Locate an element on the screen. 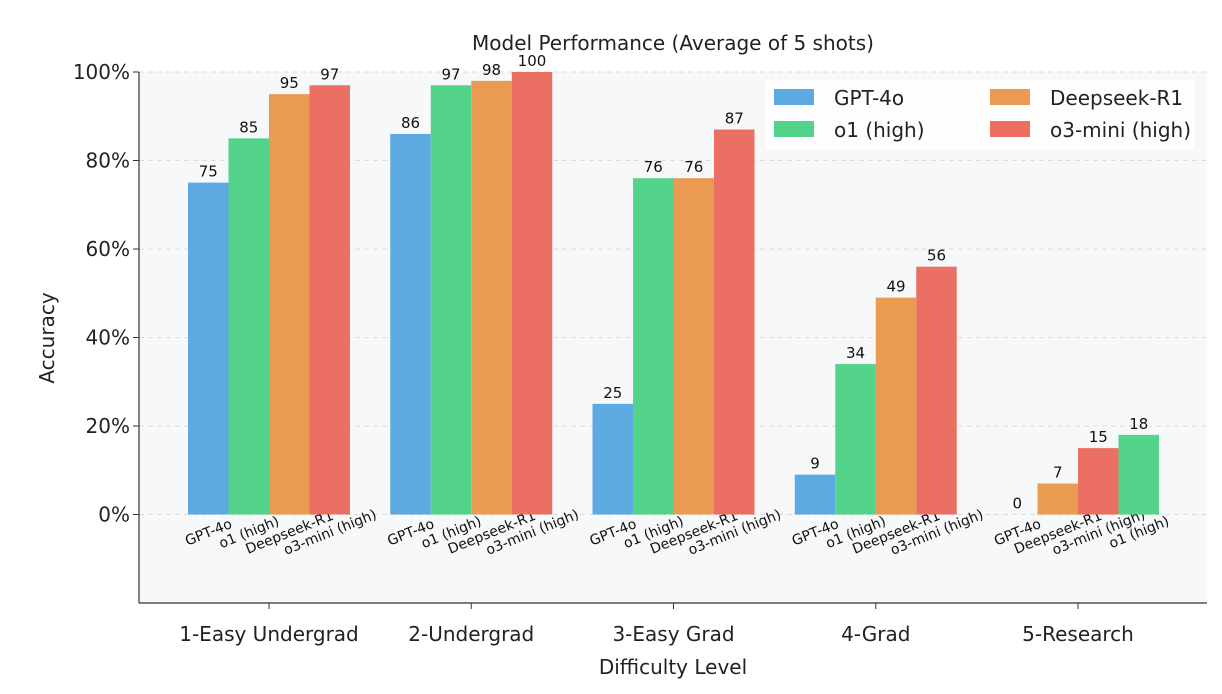 Image resolution: width=1222 pixels, height=694 pixels. x-category-label: 1-Easy Undergrad is located at coordinates (269, 634).